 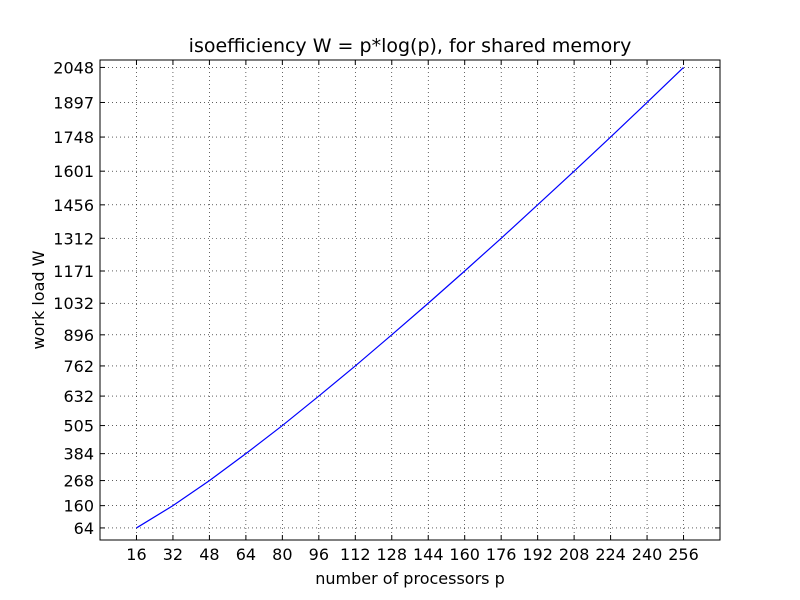 I want to click on y-tick-label: 160, so click(x=78, y=506).